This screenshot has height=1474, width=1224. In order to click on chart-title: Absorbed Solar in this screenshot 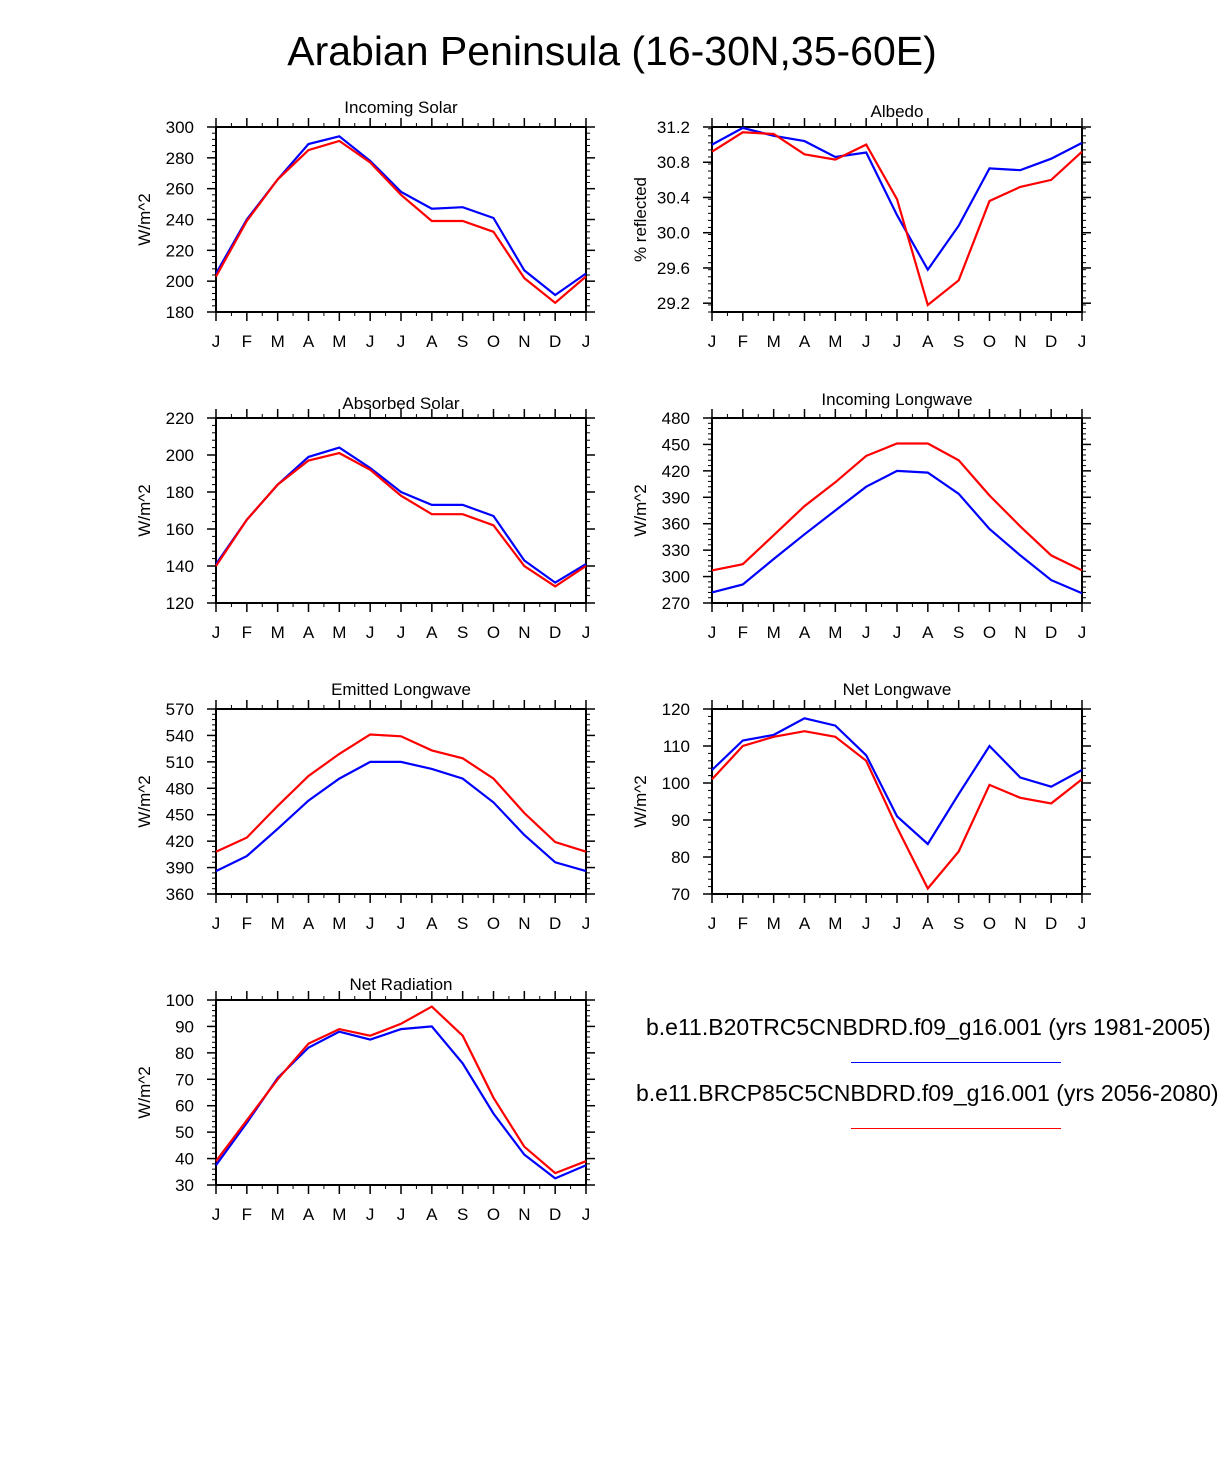, I will do `click(401, 403)`.